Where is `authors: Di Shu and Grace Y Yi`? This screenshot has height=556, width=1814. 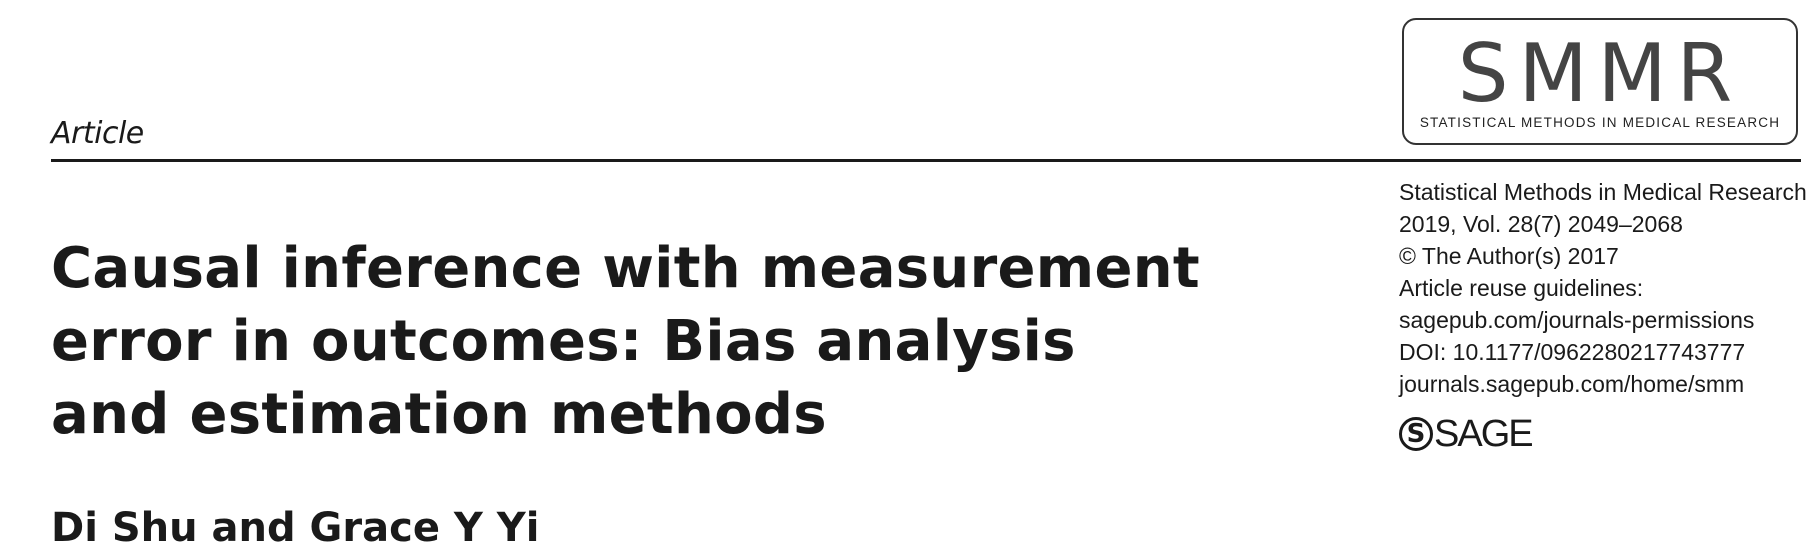 authors: Di Shu and Grace Y Yi is located at coordinates (295, 528).